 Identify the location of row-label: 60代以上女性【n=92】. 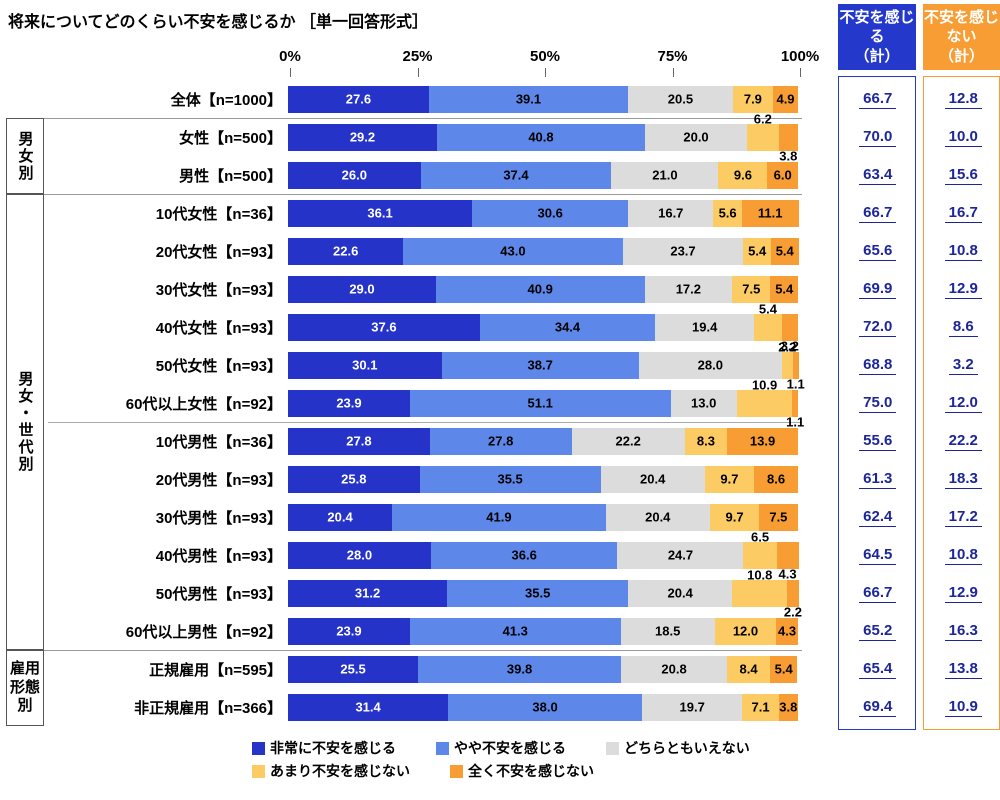
(204, 404).